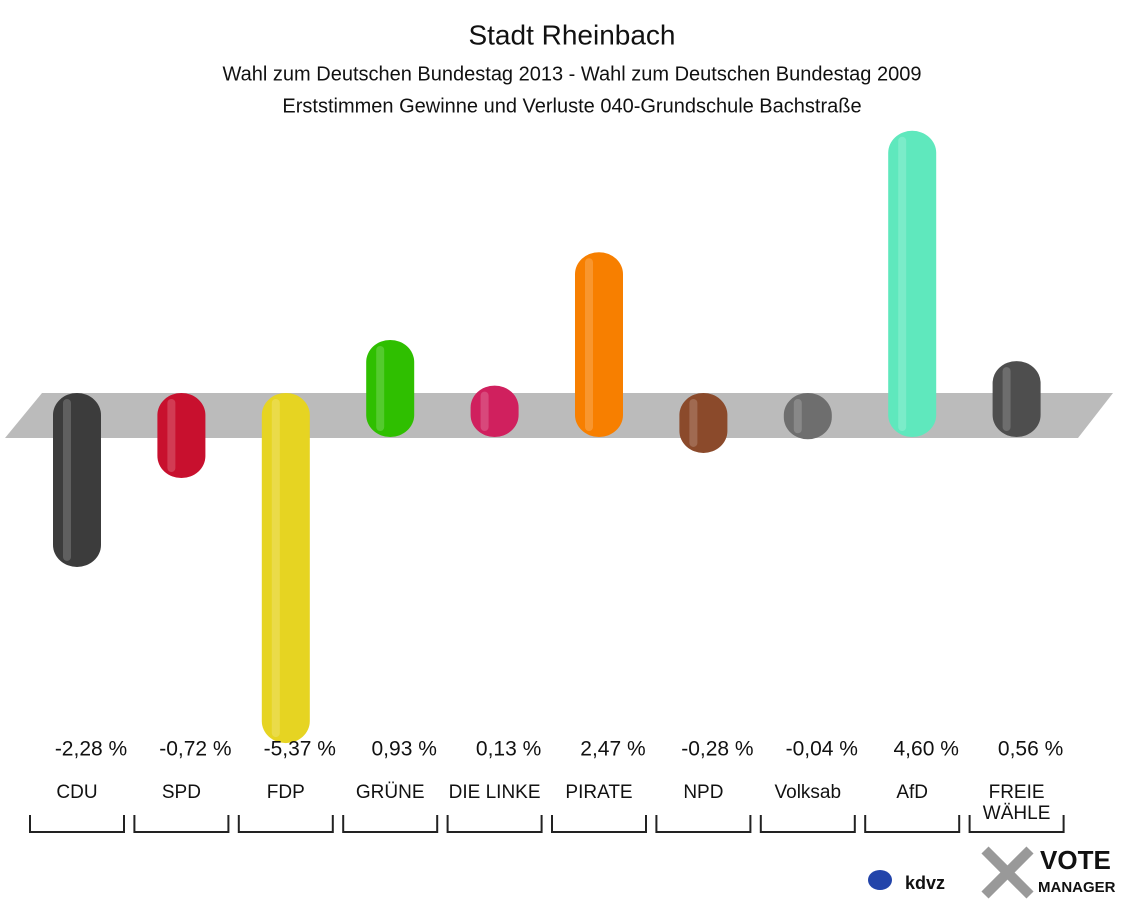 This screenshot has width=1131, height=911. What do you see at coordinates (912, 792) in the screenshot?
I see `x-tick-label: AfD` at bounding box center [912, 792].